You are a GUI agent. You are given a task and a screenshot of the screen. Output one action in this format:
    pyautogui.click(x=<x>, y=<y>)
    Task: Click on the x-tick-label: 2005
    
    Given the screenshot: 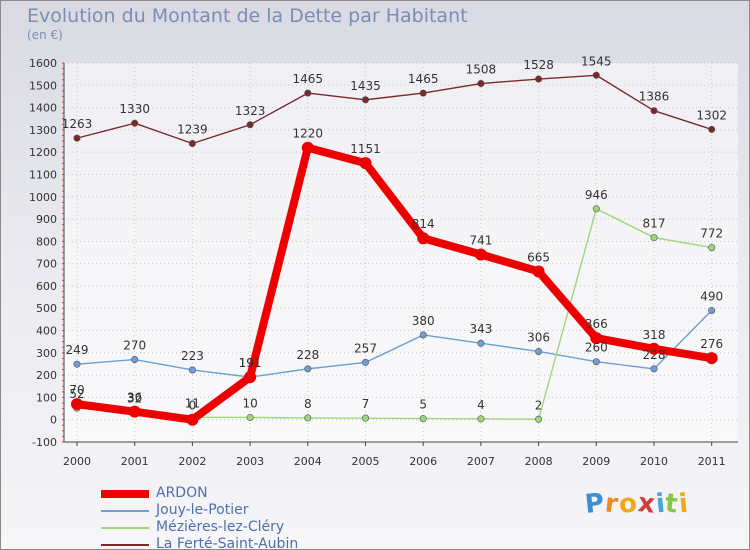 What is the action you would take?
    pyautogui.click(x=366, y=461)
    